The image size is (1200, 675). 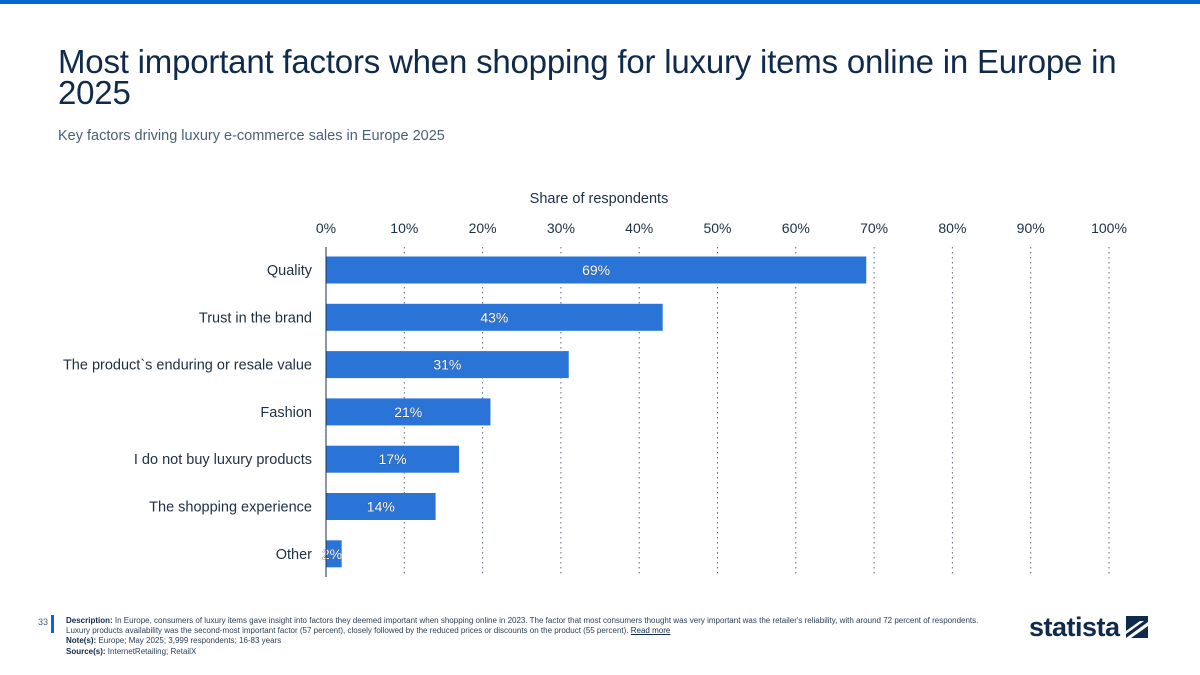 What do you see at coordinates (639, 228) in the screenshot?
I see `x-tick-label: 40%` at bounding box center [639, 228].